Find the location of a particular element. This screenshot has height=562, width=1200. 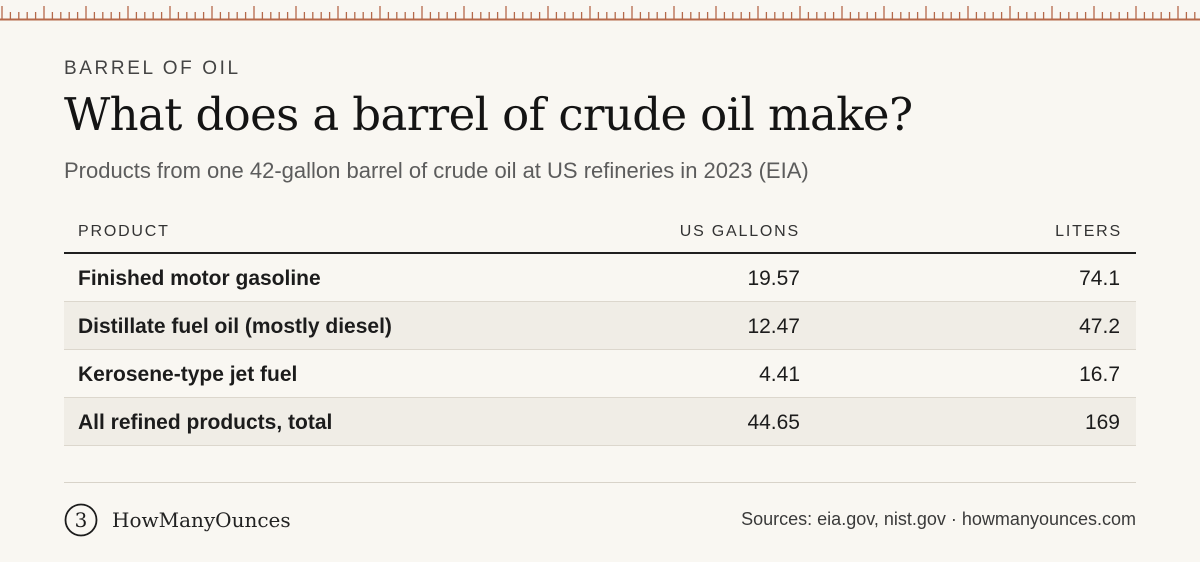

circled-three-logo-icon: 3 is located at coordinates (81, 520).